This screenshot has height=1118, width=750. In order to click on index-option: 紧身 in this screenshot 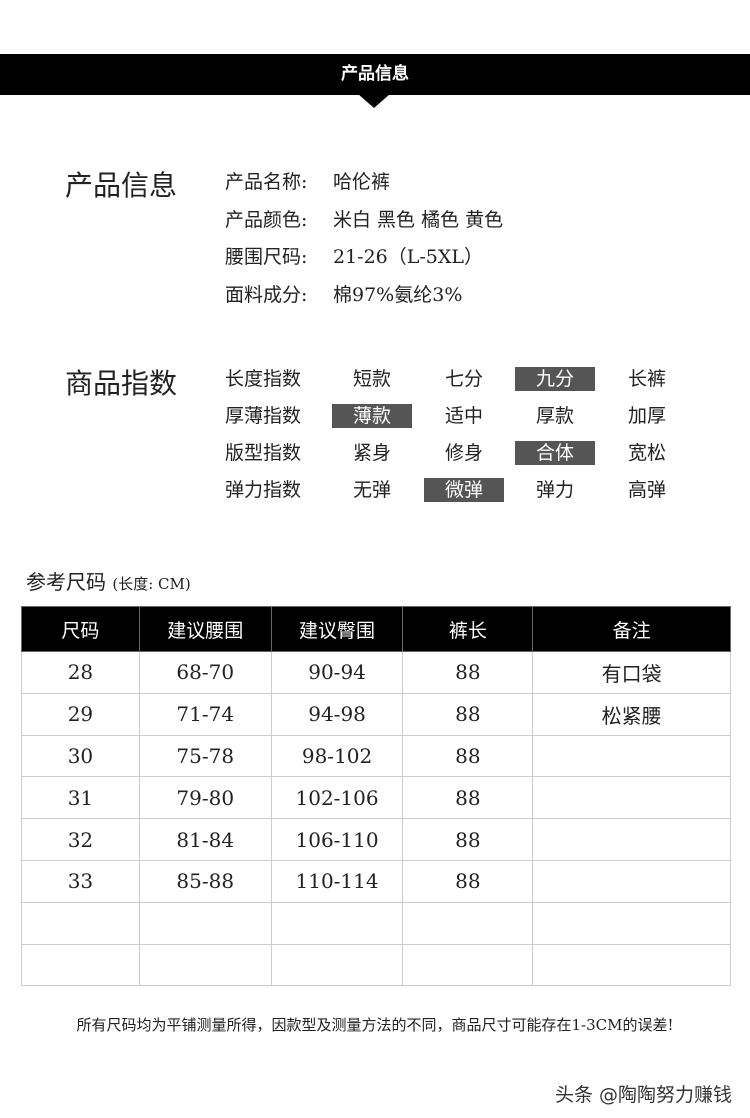, I will do `click(371, 453)`.